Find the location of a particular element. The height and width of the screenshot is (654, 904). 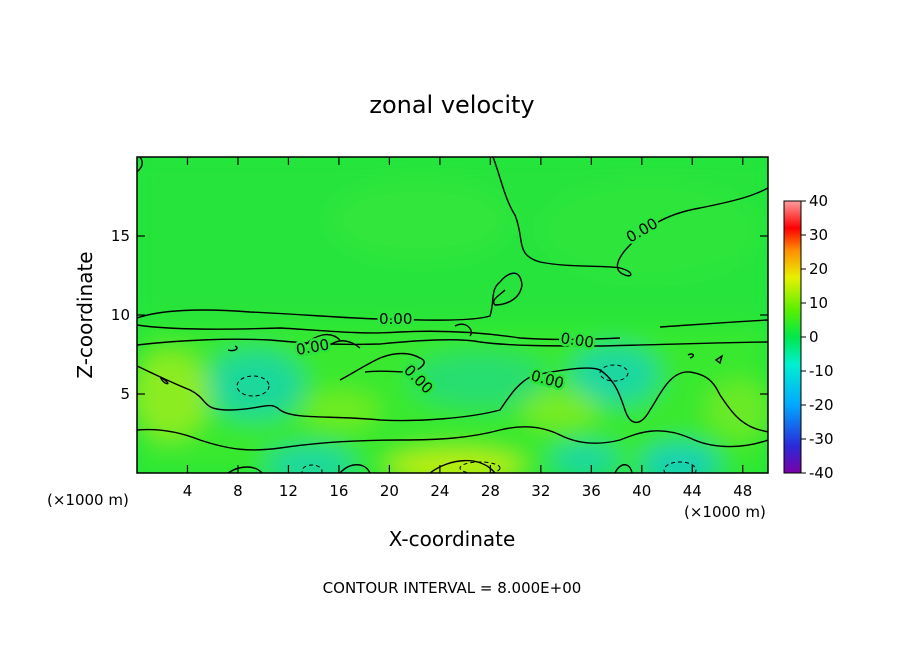

y-tick-label: 5 is located at coordinates (125, 394).